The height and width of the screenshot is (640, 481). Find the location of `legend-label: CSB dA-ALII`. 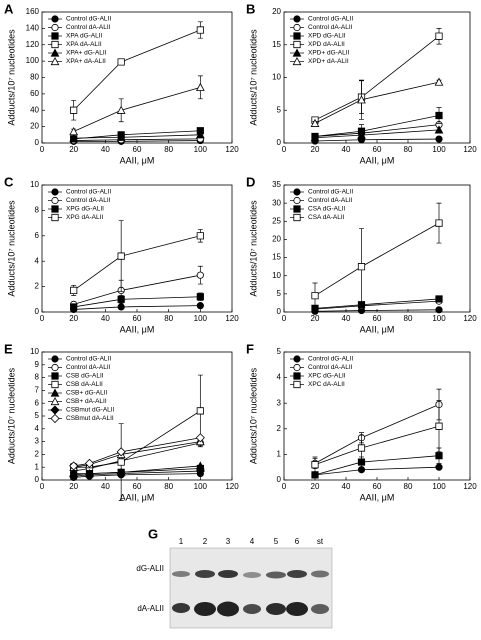

legend-label: CSB dA-ALII is located at coordinates (84, 384).